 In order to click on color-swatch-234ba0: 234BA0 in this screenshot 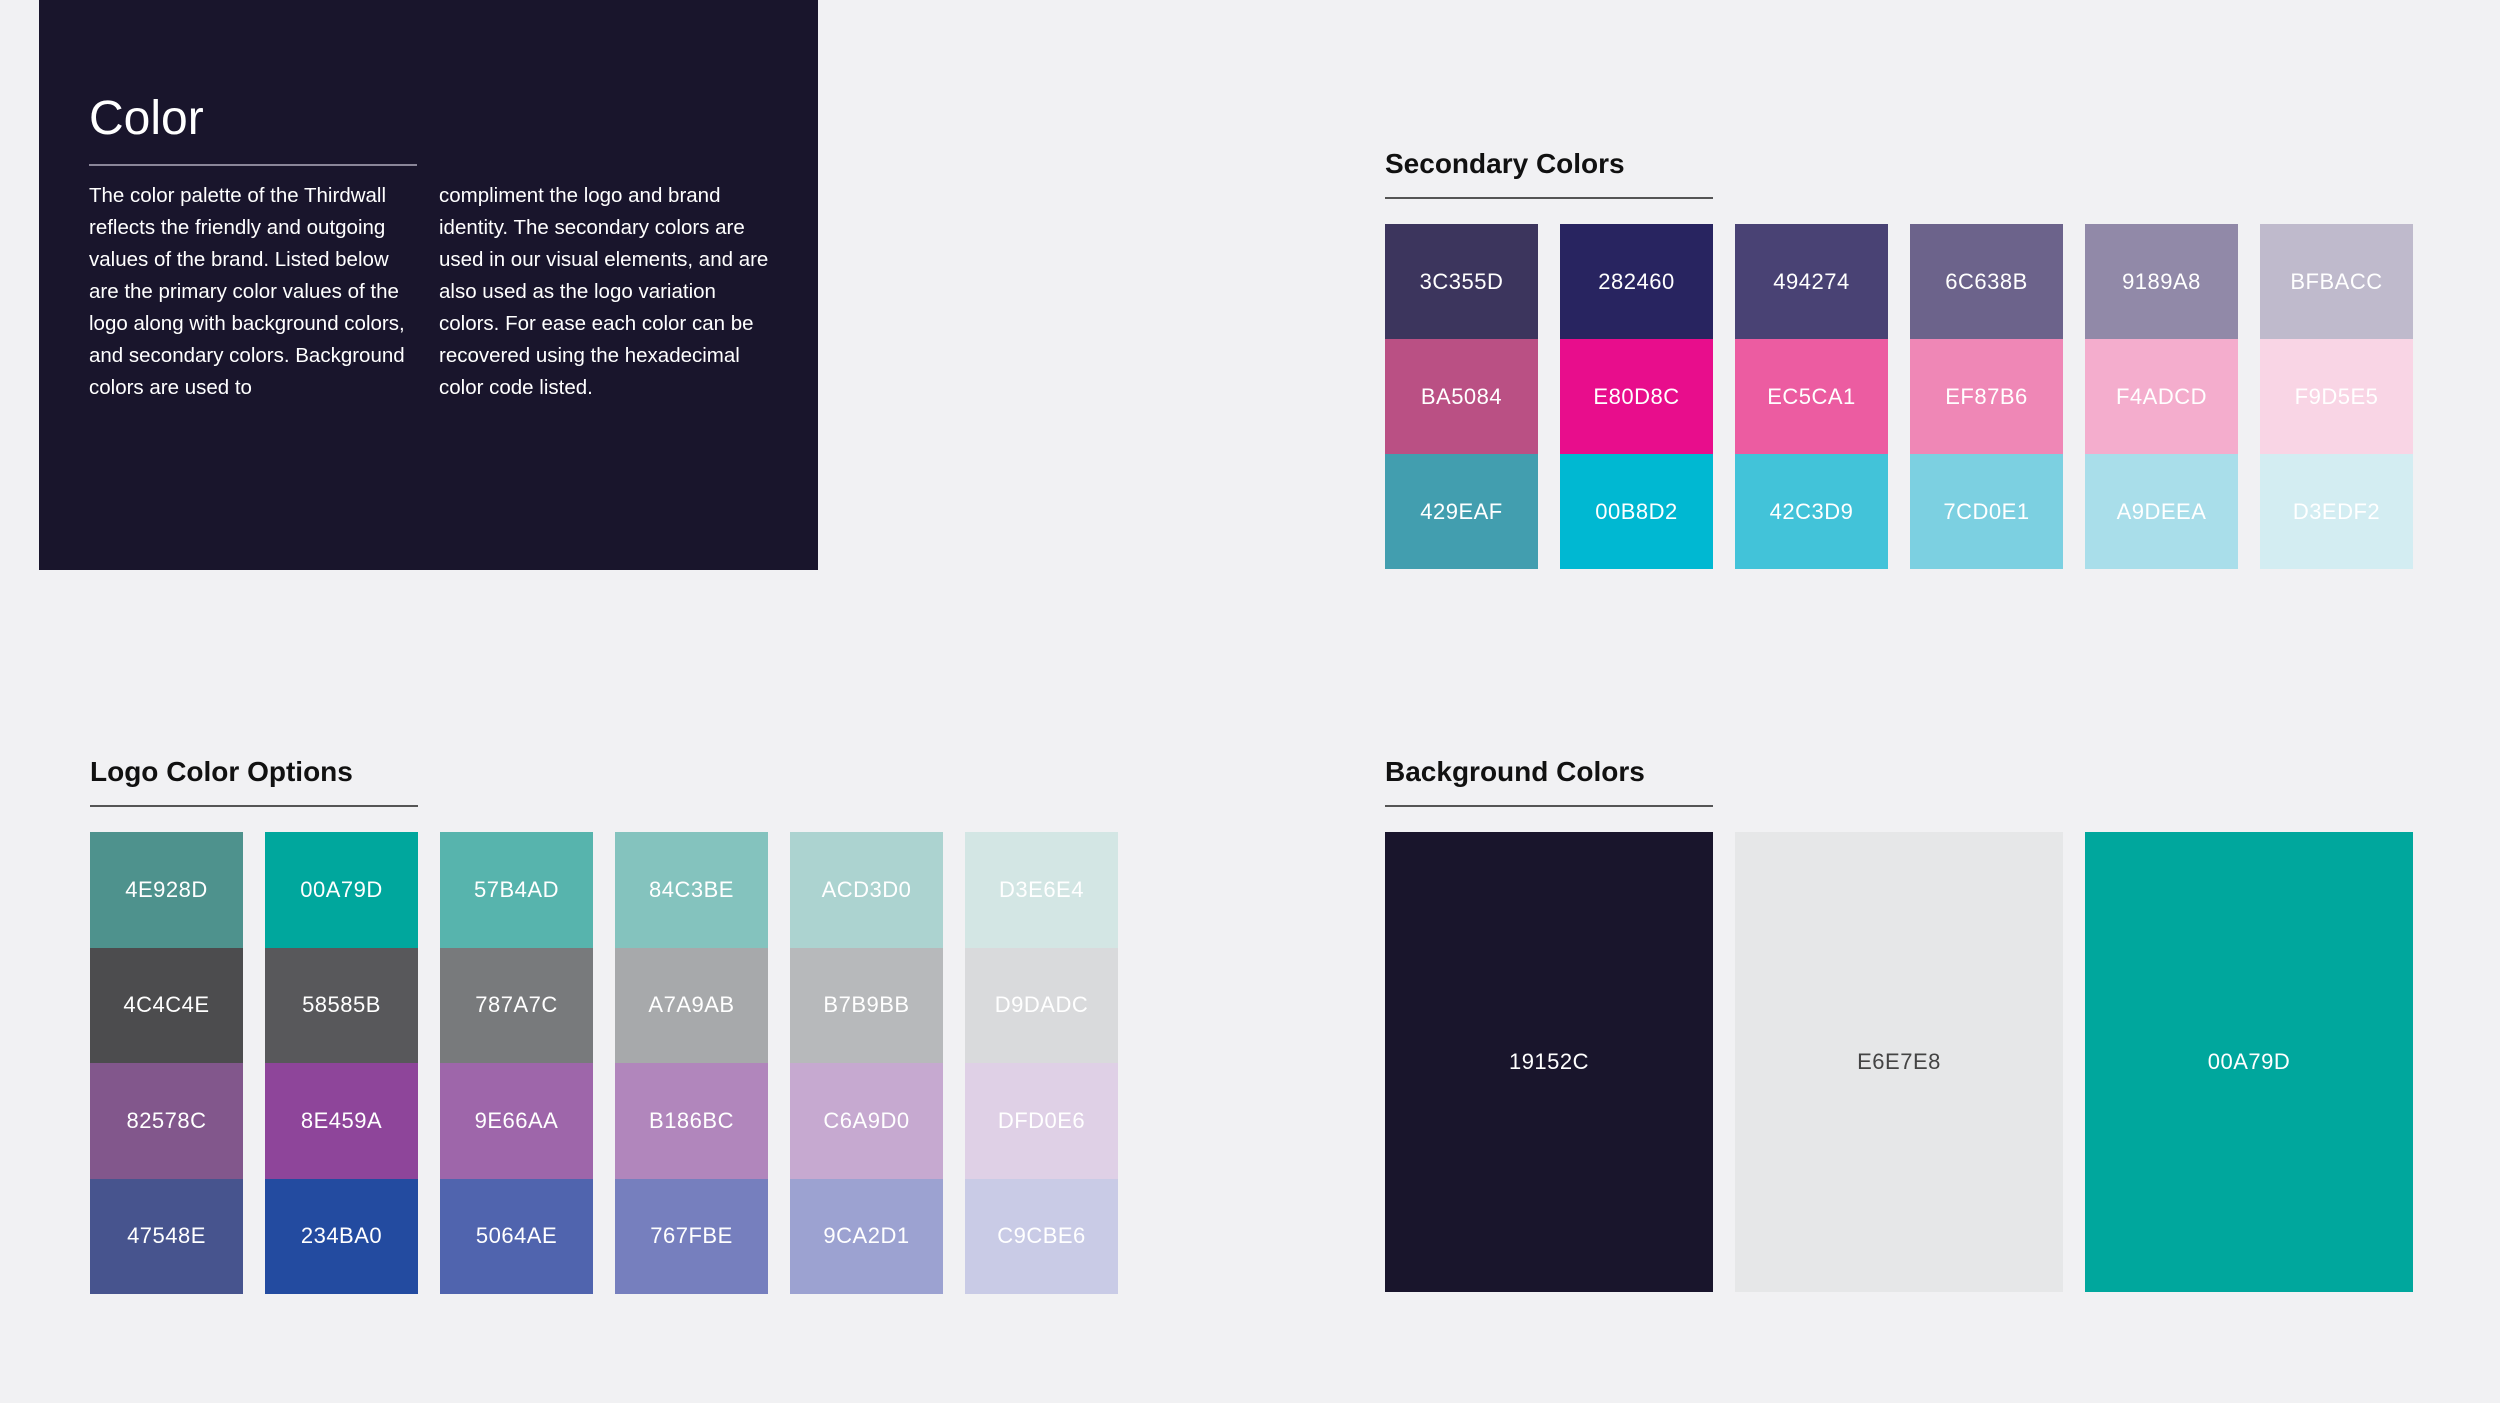, I will do `click(341, 1236)`.